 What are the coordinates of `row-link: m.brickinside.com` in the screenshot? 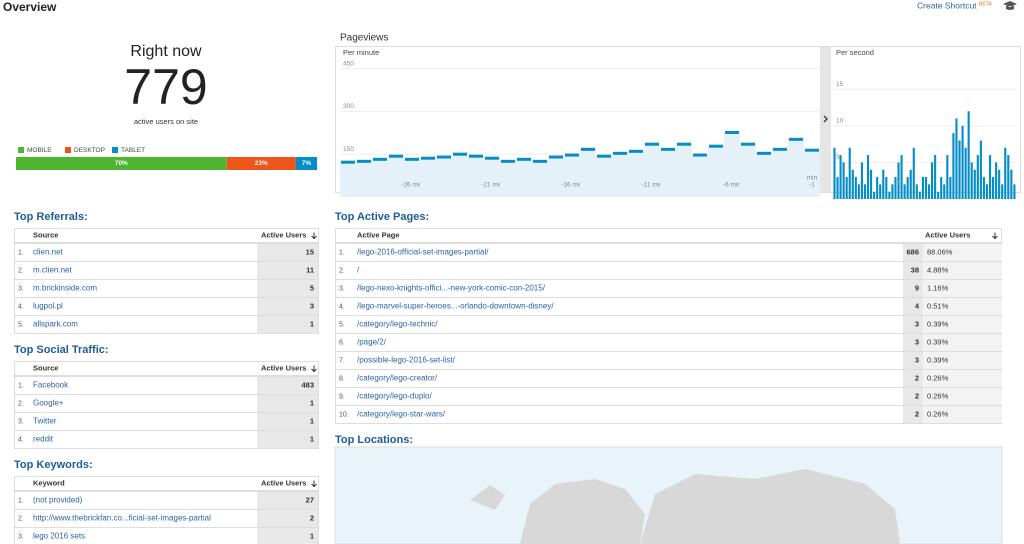 It's located at (65, 288).